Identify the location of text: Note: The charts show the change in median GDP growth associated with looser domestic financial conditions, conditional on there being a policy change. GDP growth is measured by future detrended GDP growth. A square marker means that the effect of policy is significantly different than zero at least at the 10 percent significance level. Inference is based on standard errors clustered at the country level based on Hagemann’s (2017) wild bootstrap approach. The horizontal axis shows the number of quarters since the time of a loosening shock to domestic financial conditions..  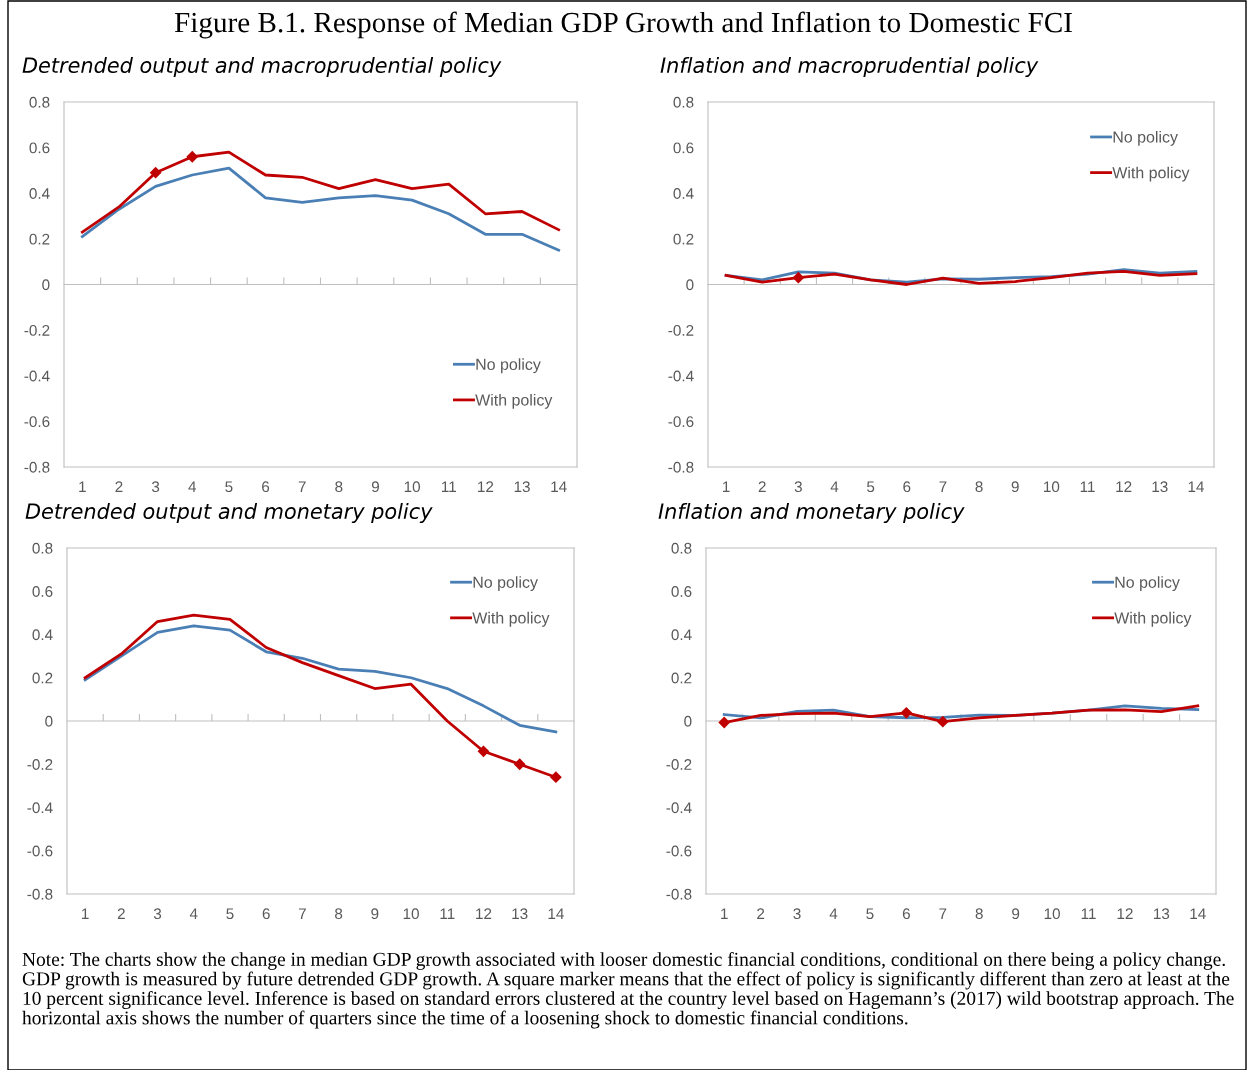
(628, 990).